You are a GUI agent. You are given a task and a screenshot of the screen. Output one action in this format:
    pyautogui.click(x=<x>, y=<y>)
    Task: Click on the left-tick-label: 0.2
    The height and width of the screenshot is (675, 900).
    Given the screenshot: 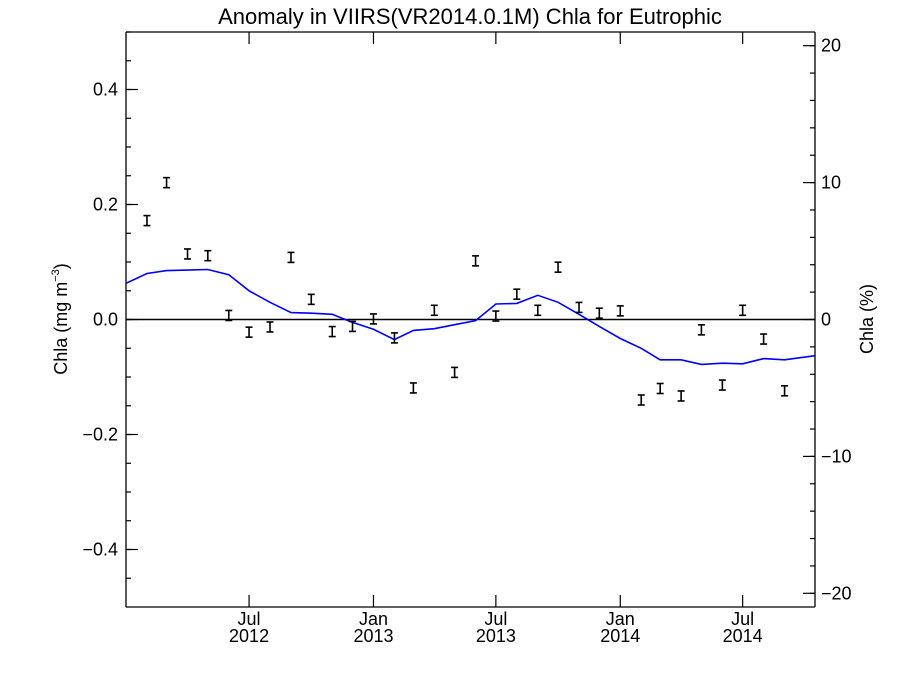 What is the action you would take?
    pyautogui.click(x=105, y=205)
    